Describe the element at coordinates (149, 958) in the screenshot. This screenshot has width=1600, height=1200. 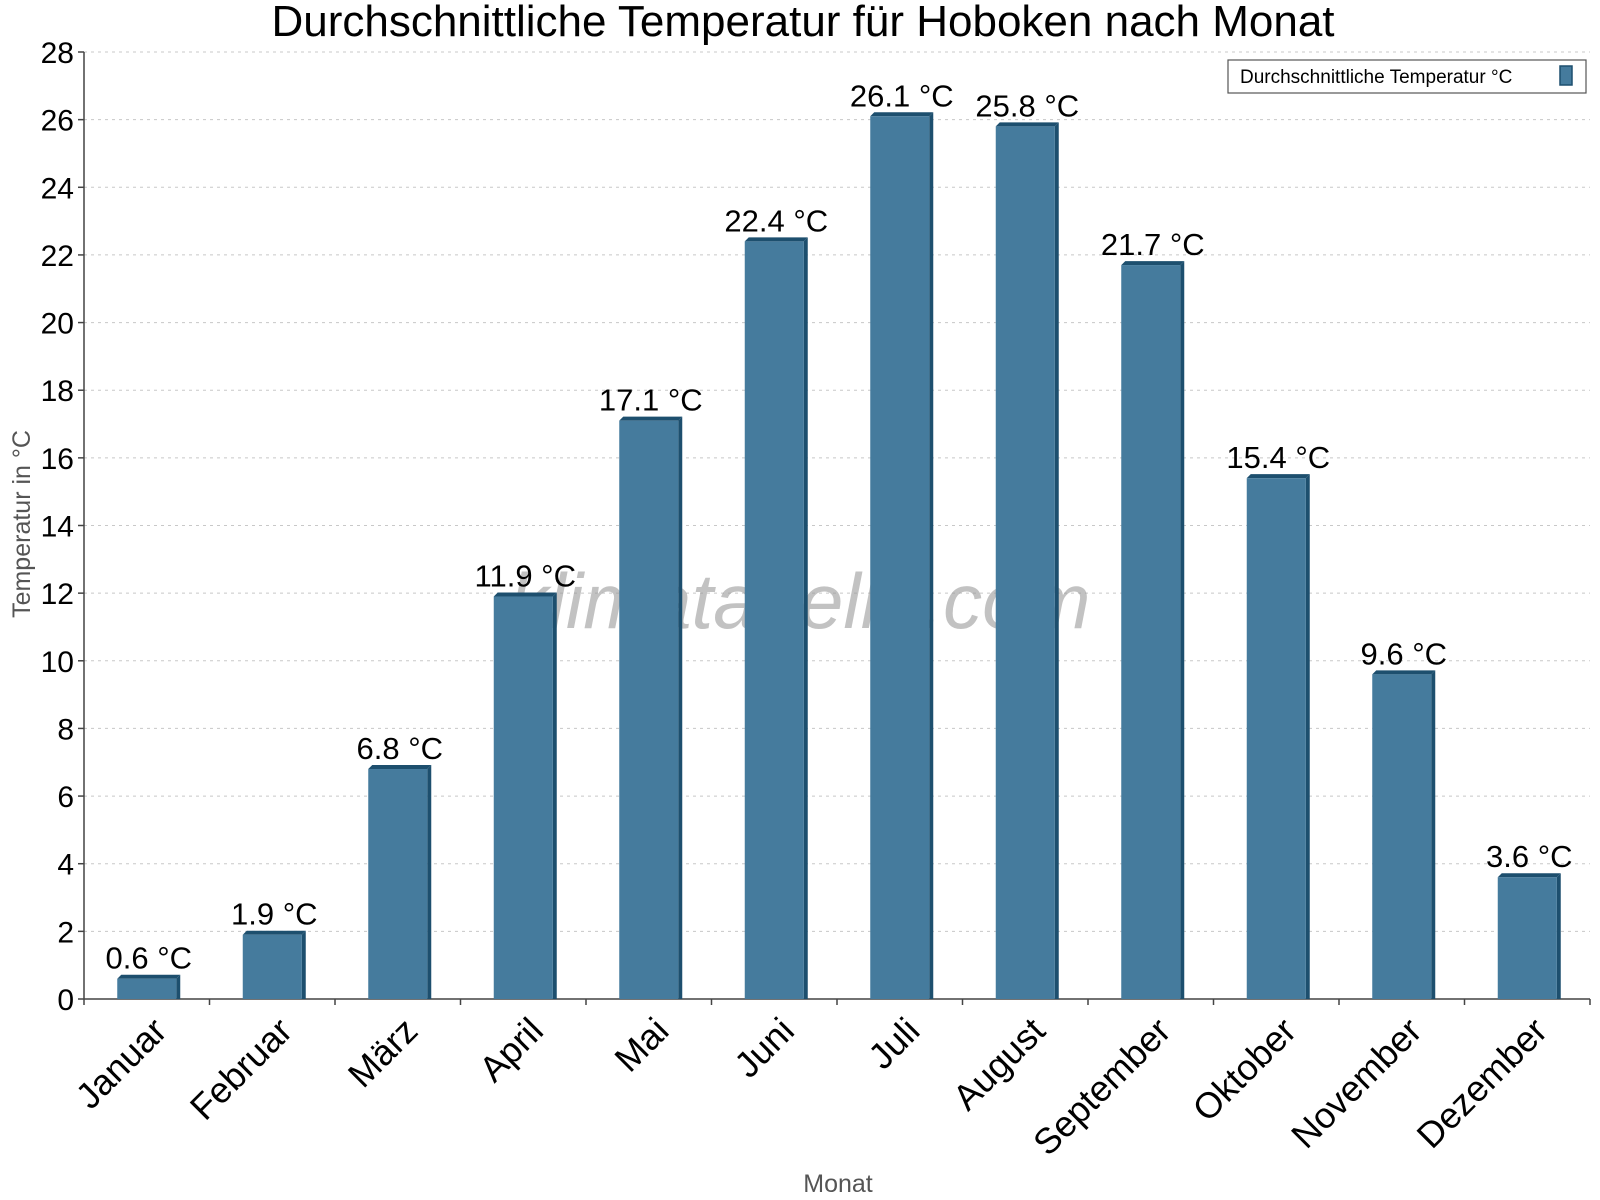
I see `bar-value-label: 0.6 °C` at that location.